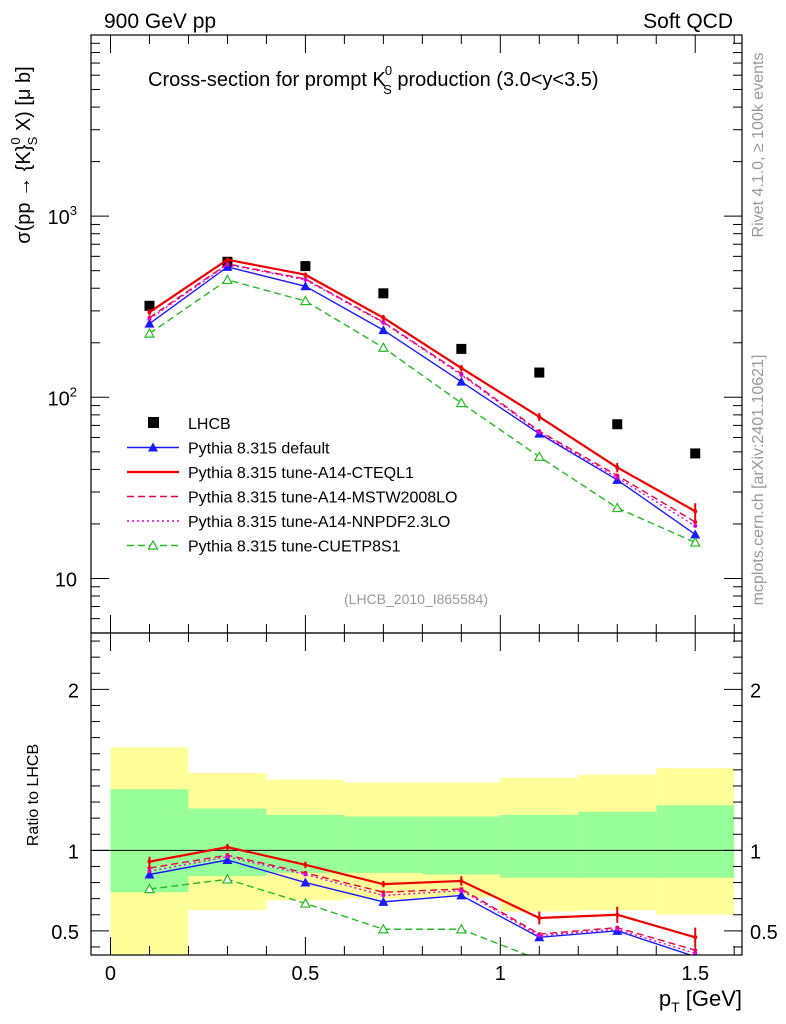 This screenshot has width=786, height=1024. Describe the element at coordinates (758, 480) in the screenshot. I see `mcplots-label: mcplots.cern.ch [arXiv:2401.10621]` at that location.